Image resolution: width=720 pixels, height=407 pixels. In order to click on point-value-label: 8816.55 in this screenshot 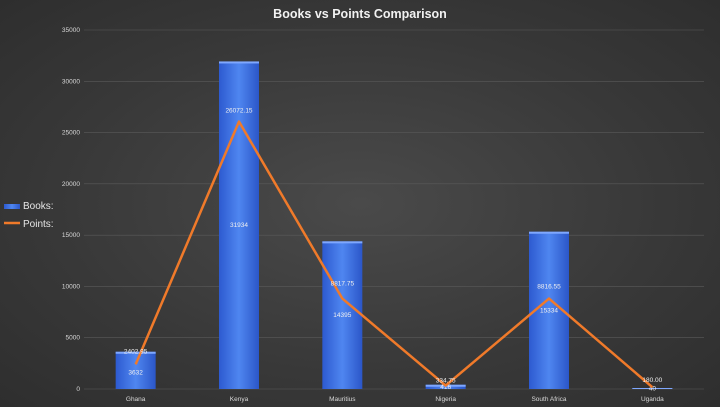, I will do `click(549, 287)`.